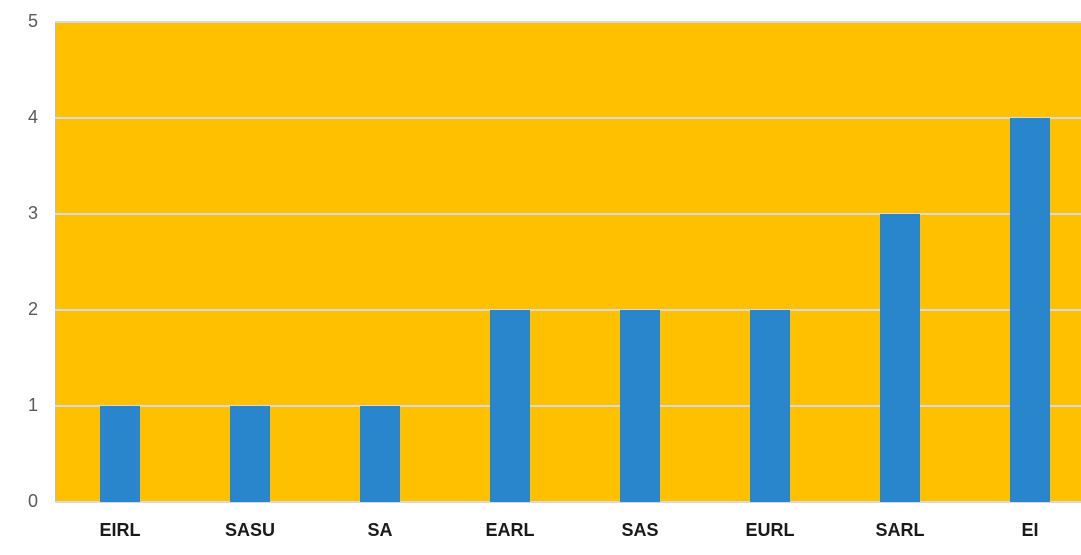 This screenshot has height=555, width=1081. What do you see at coordinates (379, 530) in the screenshot?
I see `x-tick-label: SA` at bounding box center [379, 530].